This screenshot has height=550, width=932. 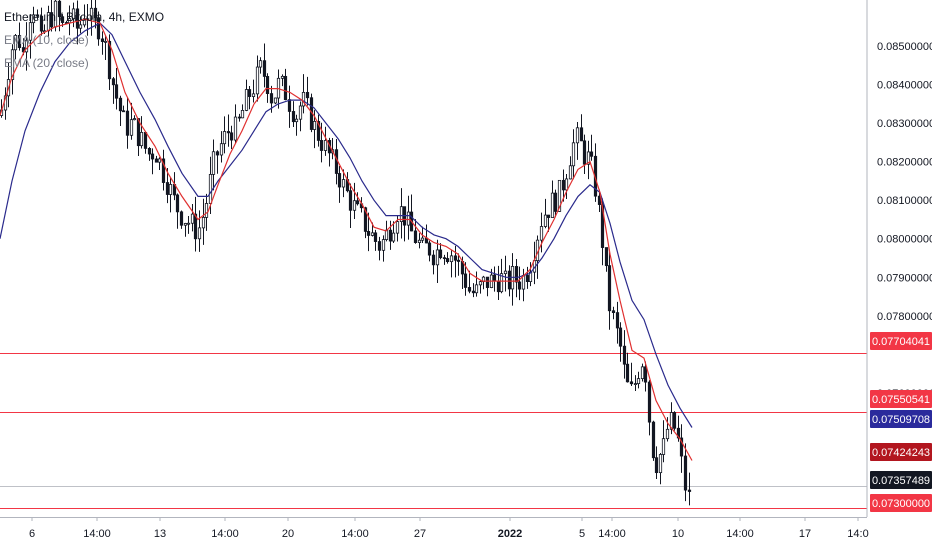 I want to click on price-badge-label: 0.07550541, so click(x=901, y=400).